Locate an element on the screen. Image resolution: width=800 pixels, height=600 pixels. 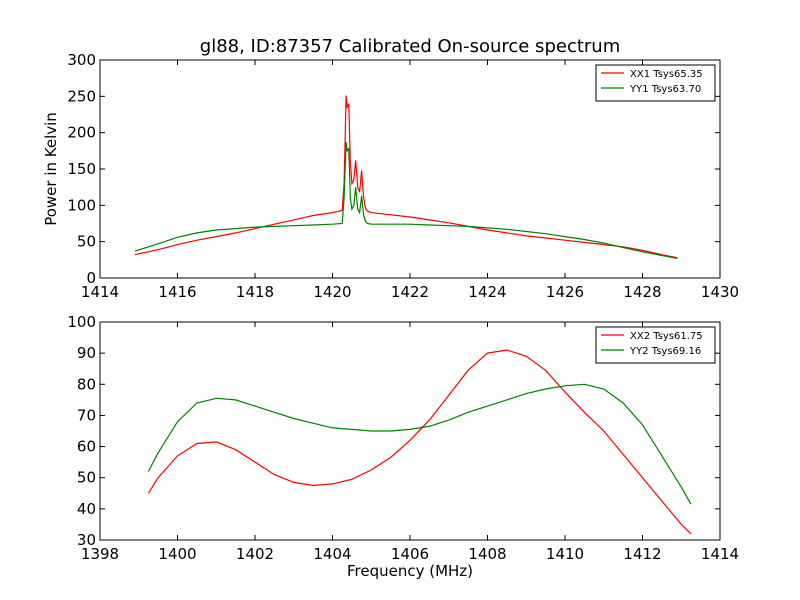
x-tick-label: 1416 is located at coordinates (177, 292).